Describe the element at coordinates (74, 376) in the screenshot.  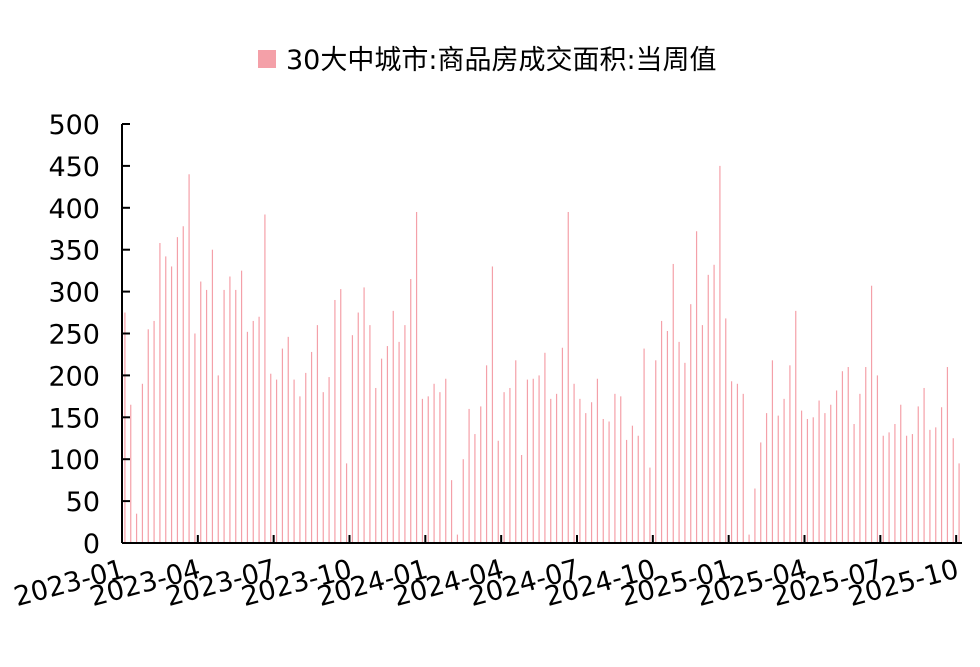
I see `y-tick-label: 200` at that location.